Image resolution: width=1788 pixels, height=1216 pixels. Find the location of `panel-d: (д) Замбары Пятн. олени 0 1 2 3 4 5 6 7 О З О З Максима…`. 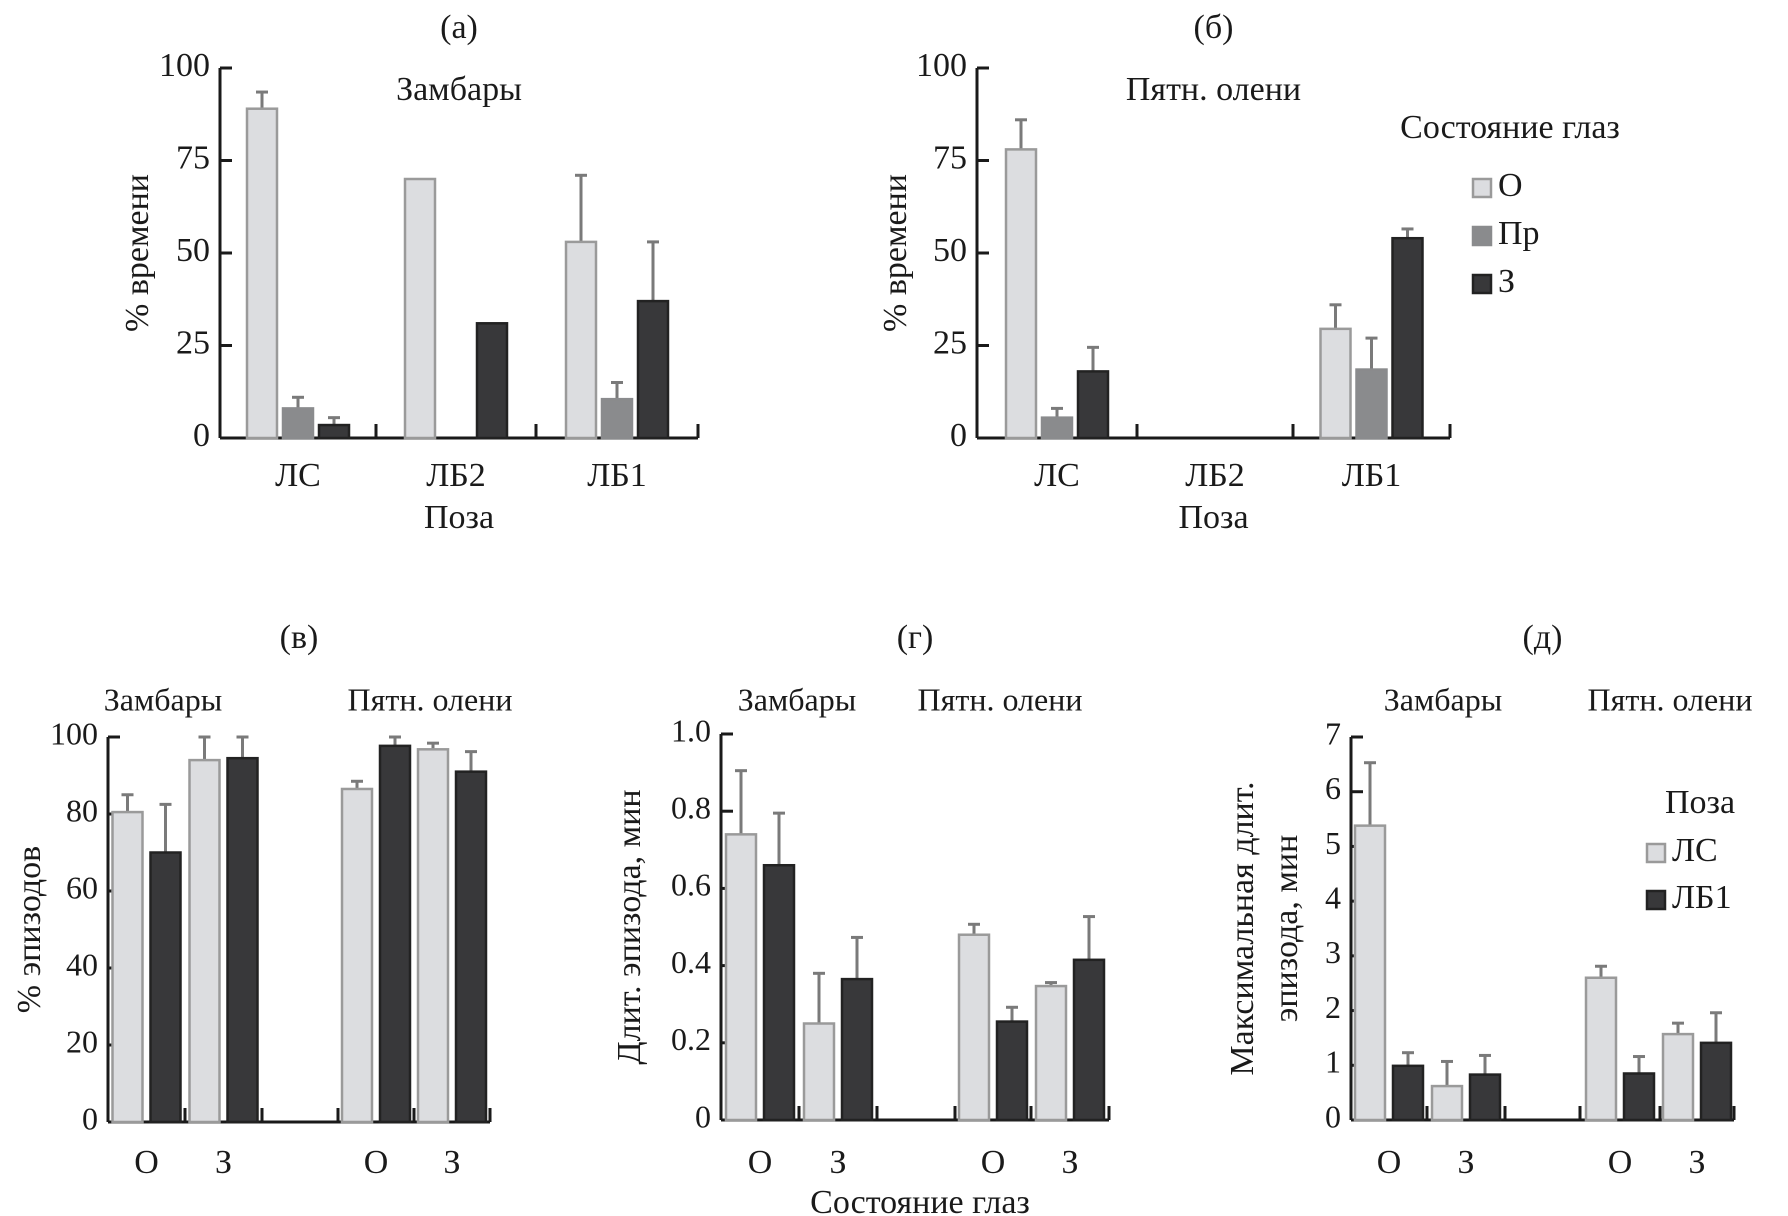

panel-d: (д) Замбары Пятн. олени 0 1 2 3 4 5 6 7 О З О З Максима… is located at coordinates (1488, 900).